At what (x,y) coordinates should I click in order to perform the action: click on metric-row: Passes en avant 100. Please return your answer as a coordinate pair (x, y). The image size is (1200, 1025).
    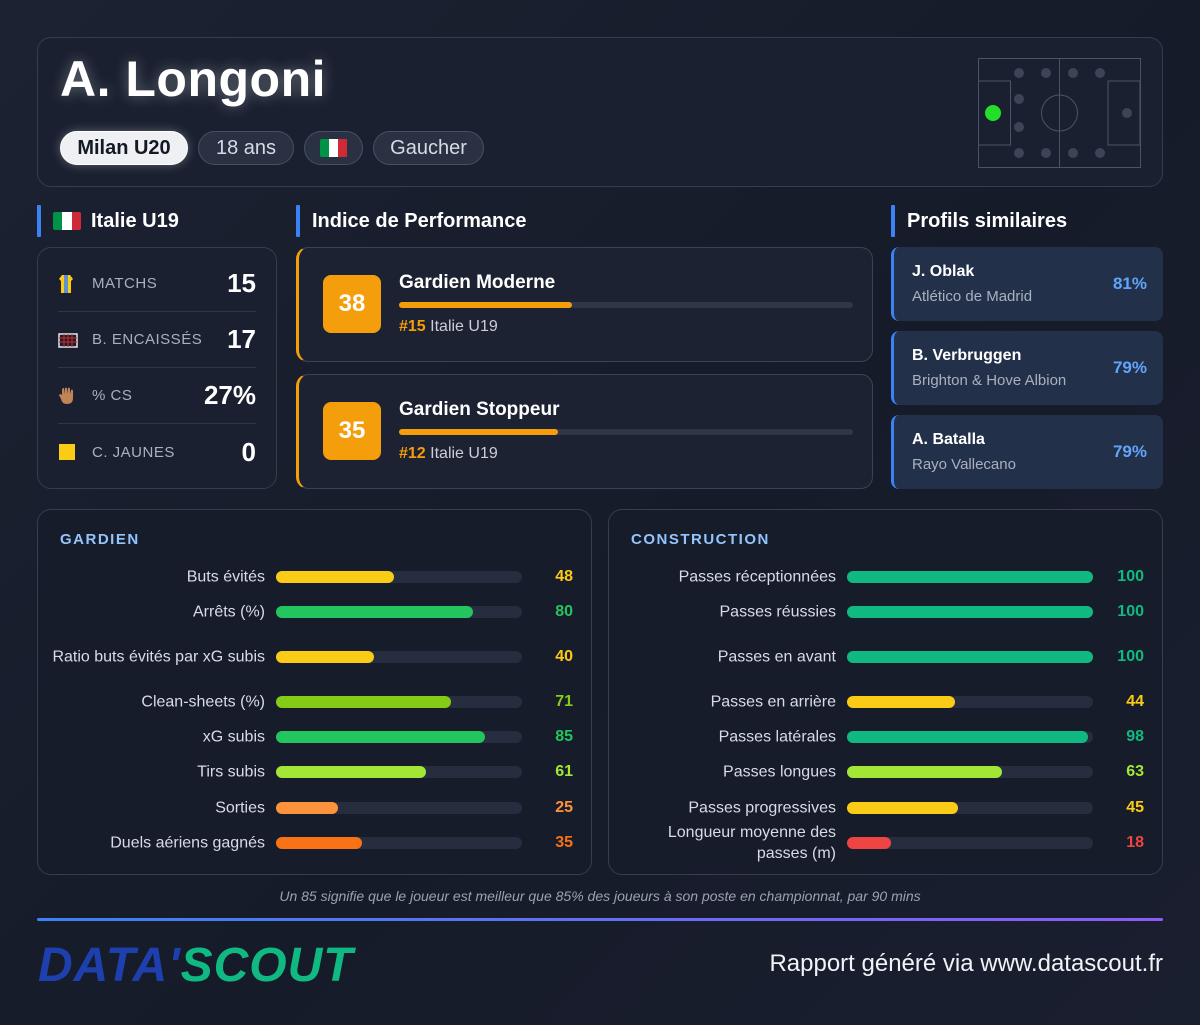
    Looking at the image, I should click on (886, 657).